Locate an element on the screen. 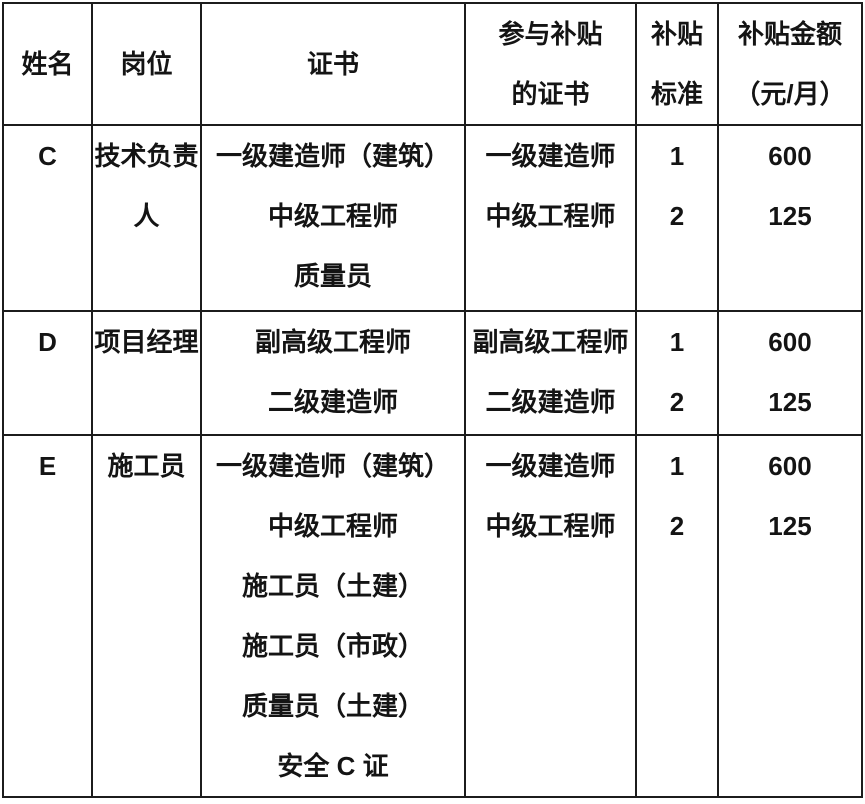 Image resolution: width=865 pixels, height=804 pixels. header-position: 岗位 is located at coordinates (146, 64).